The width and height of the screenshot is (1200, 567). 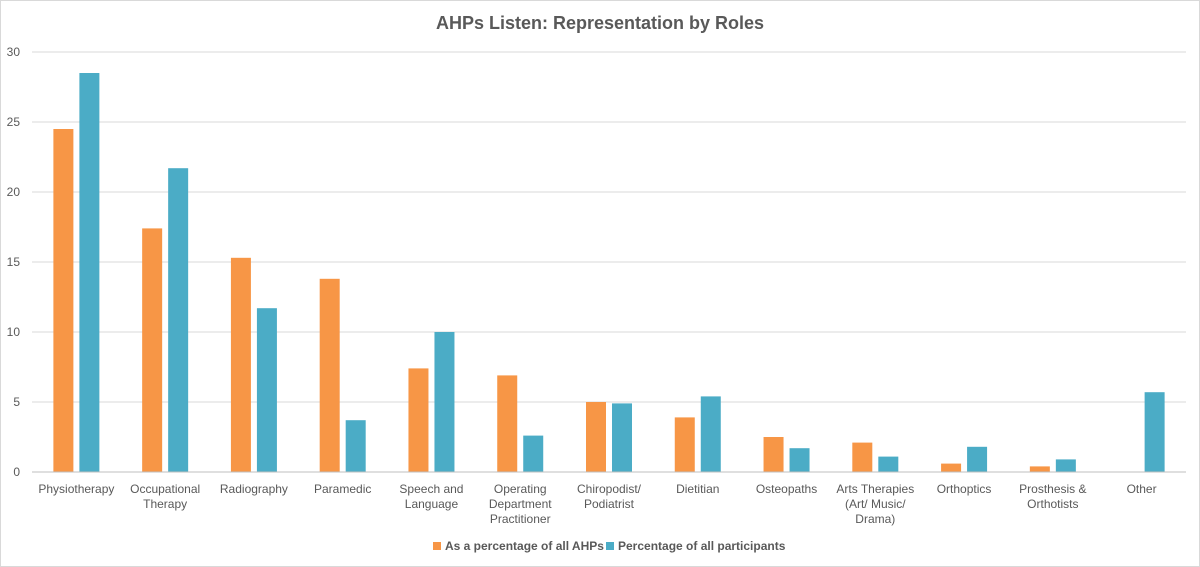 What do you see at coordinates (165, 496) in the screenshot?
I see `x-tick-label: Occupational Therapy` at bounding box center [165, 496].